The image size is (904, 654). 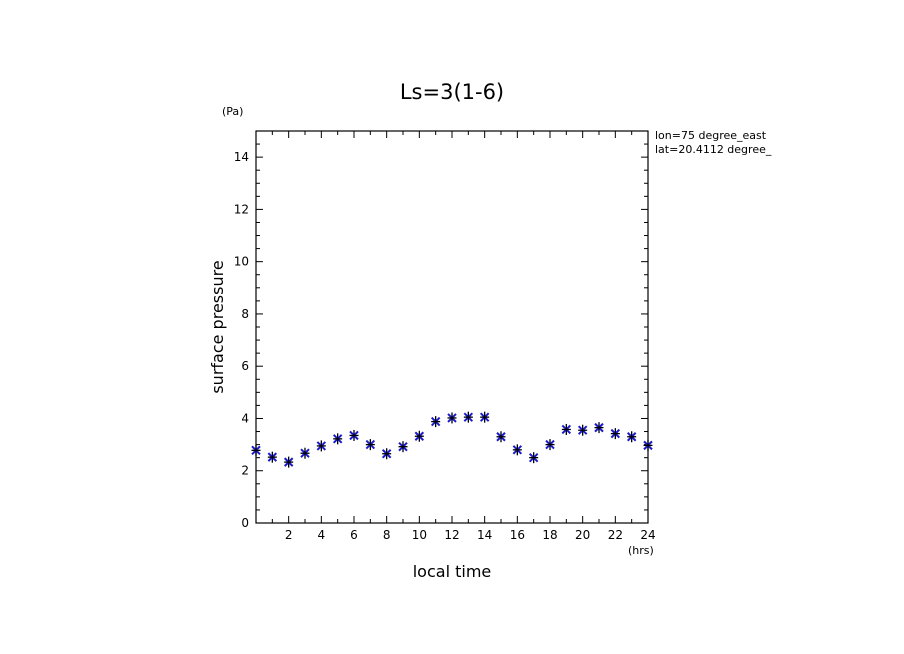 I want to click on x-tick-label: 2, so click(x=289, y=535).